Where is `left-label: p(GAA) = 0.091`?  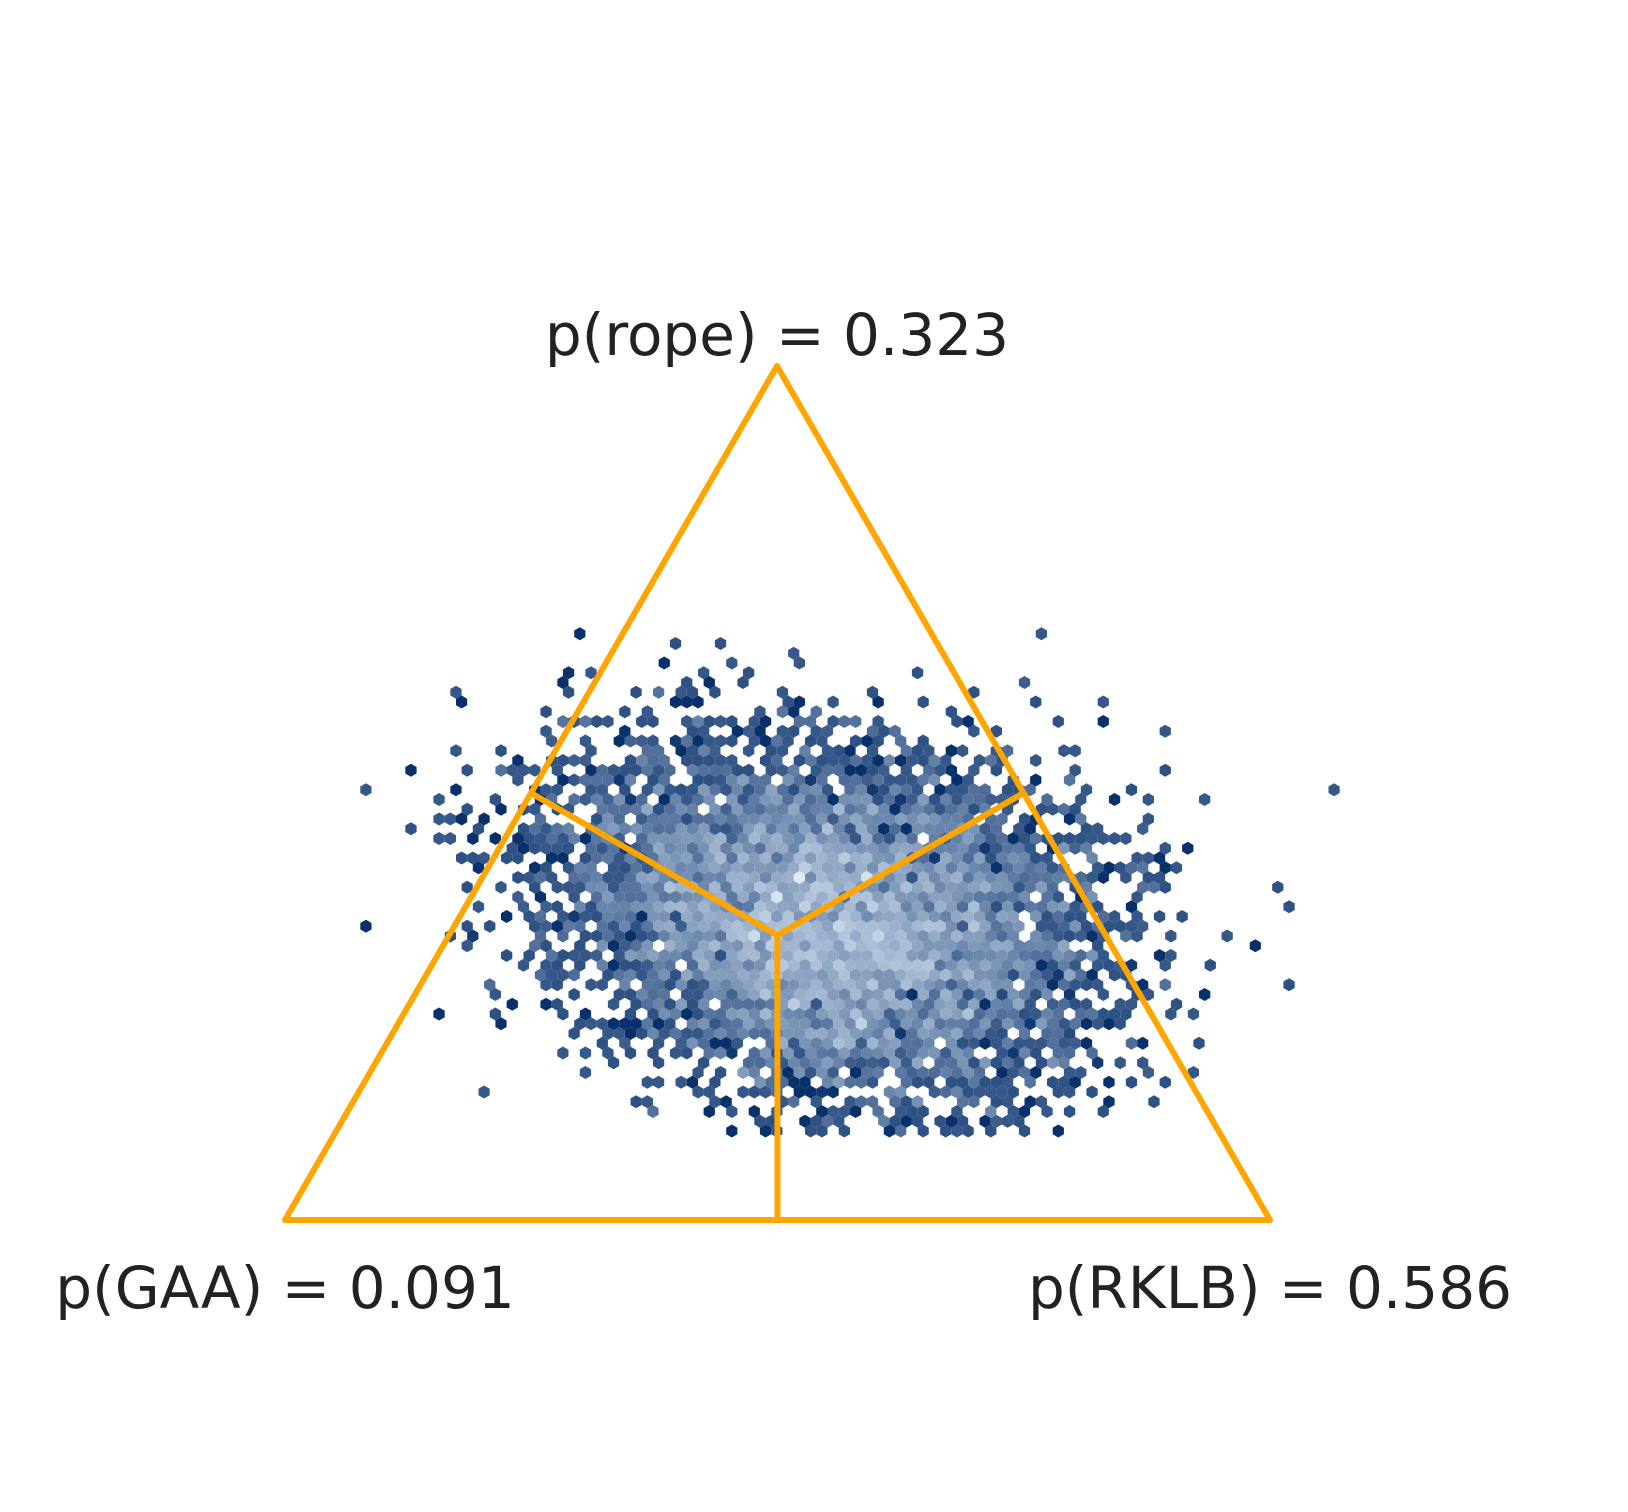 left-label: p(GAA) = 0.091 is located at coordinates (285, 1288).